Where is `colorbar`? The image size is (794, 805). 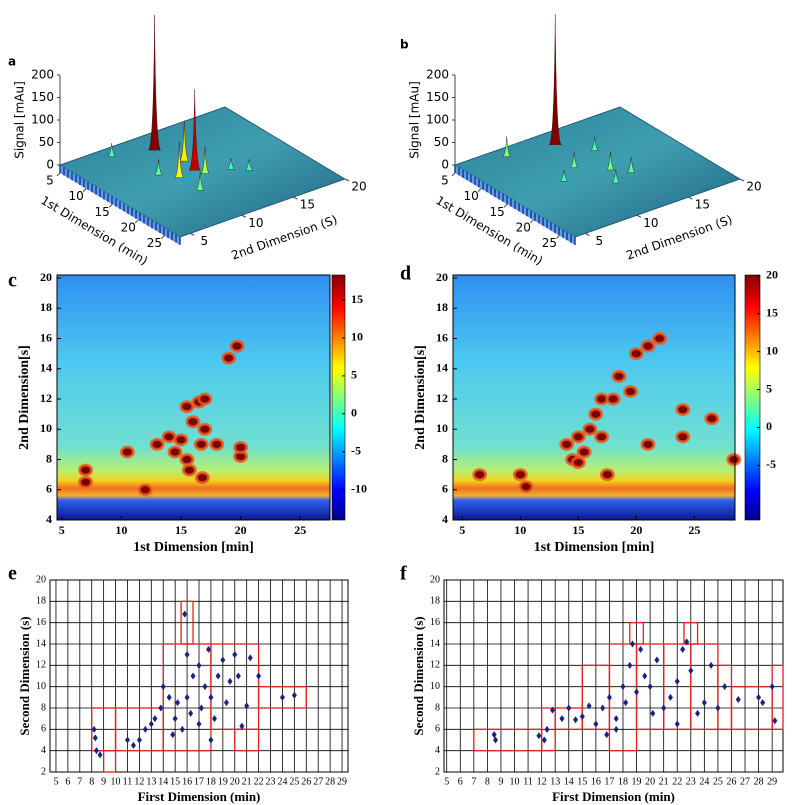
colorbar is located at coordinates (752, 397).